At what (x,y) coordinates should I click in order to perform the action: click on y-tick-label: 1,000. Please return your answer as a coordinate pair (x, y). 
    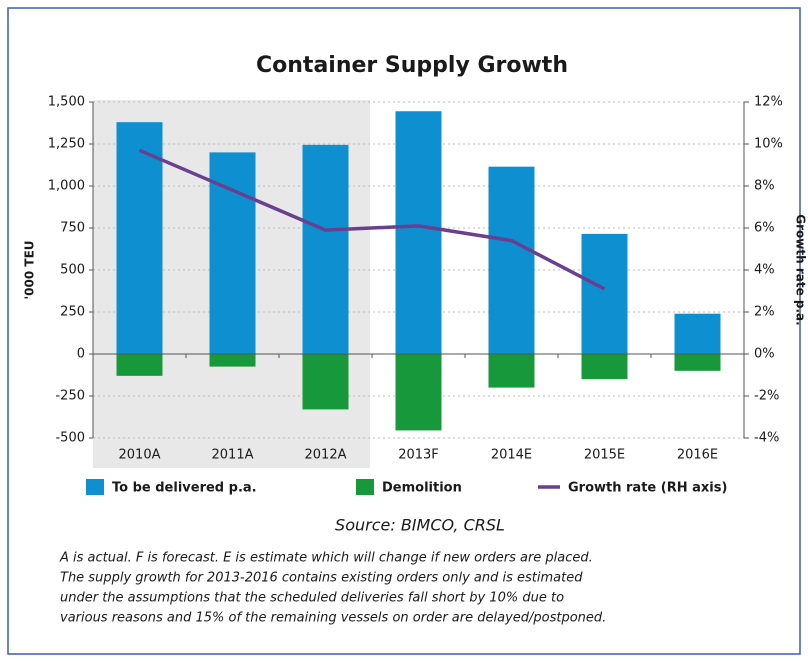
    Looking at the image, I should click on (66, 186).